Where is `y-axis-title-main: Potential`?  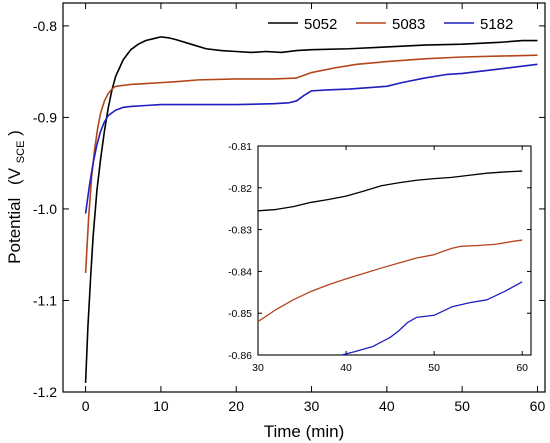 y-axis-title-main: Potential is located at coordinates (14, 231).